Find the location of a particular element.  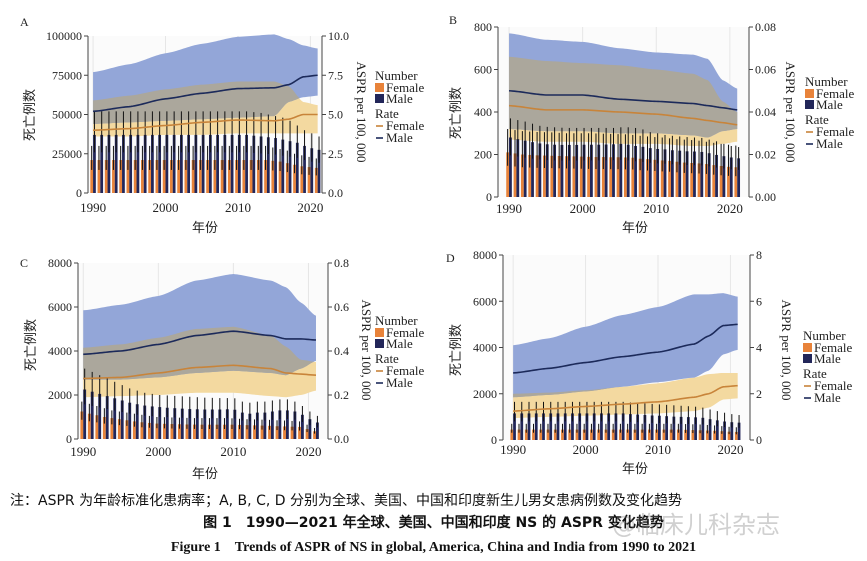

right-tick-label: 7.5 is located at coordinates (335, 75).